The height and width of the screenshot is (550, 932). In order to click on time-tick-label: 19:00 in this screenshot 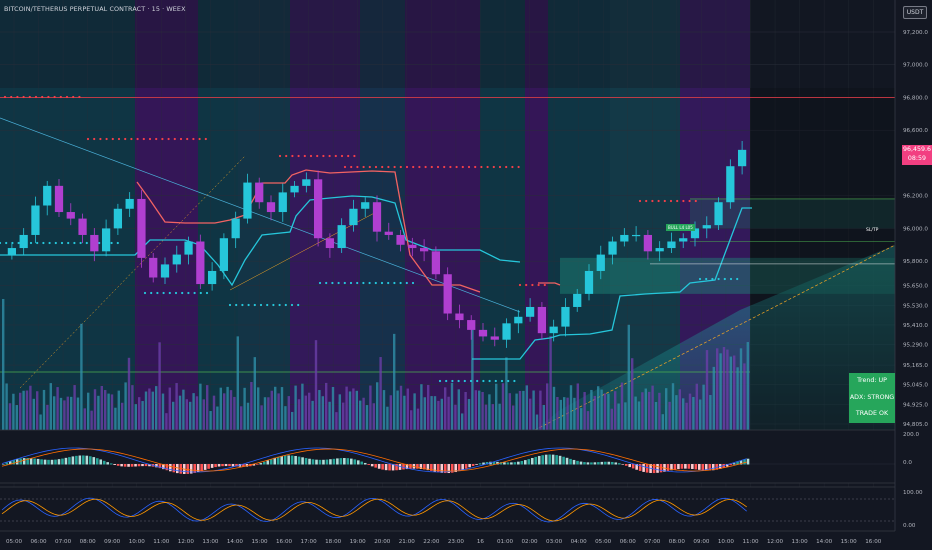, I will do `click(358, 542)`.